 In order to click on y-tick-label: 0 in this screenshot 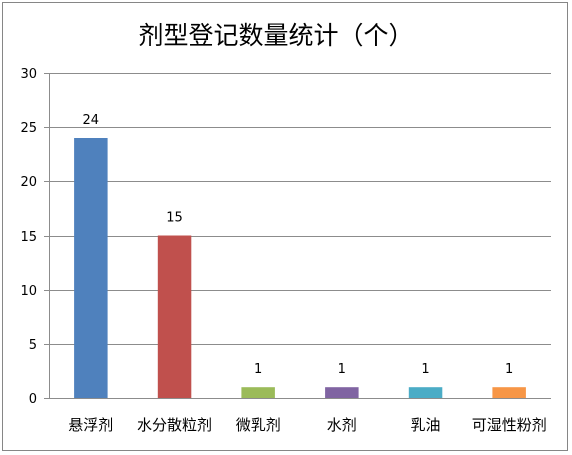, I will do `click(33, 399)`.